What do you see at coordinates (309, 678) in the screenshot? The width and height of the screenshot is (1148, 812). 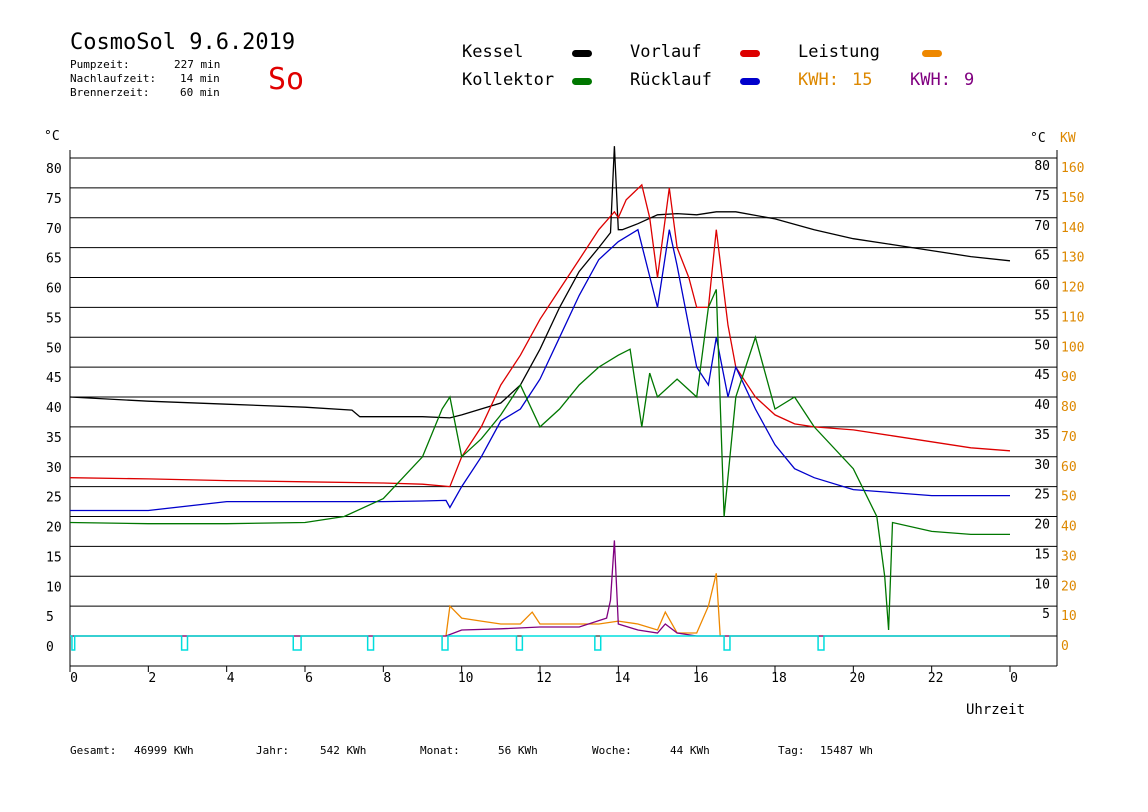 I see `x-tick-3: 6` at bounding box center [309, 678].